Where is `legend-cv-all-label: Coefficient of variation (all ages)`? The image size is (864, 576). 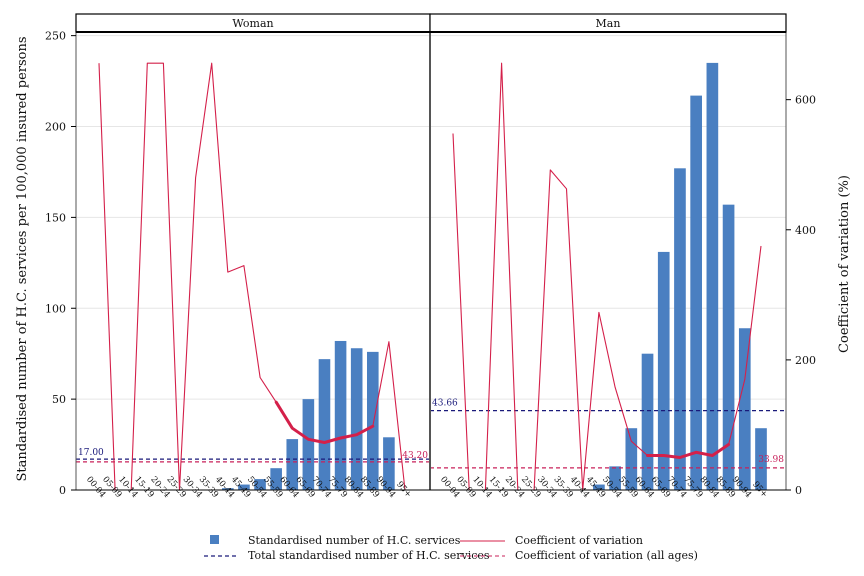 legend-cv-all-label: Coefficient of variation (all ages) is located at coordinates (606, 555).